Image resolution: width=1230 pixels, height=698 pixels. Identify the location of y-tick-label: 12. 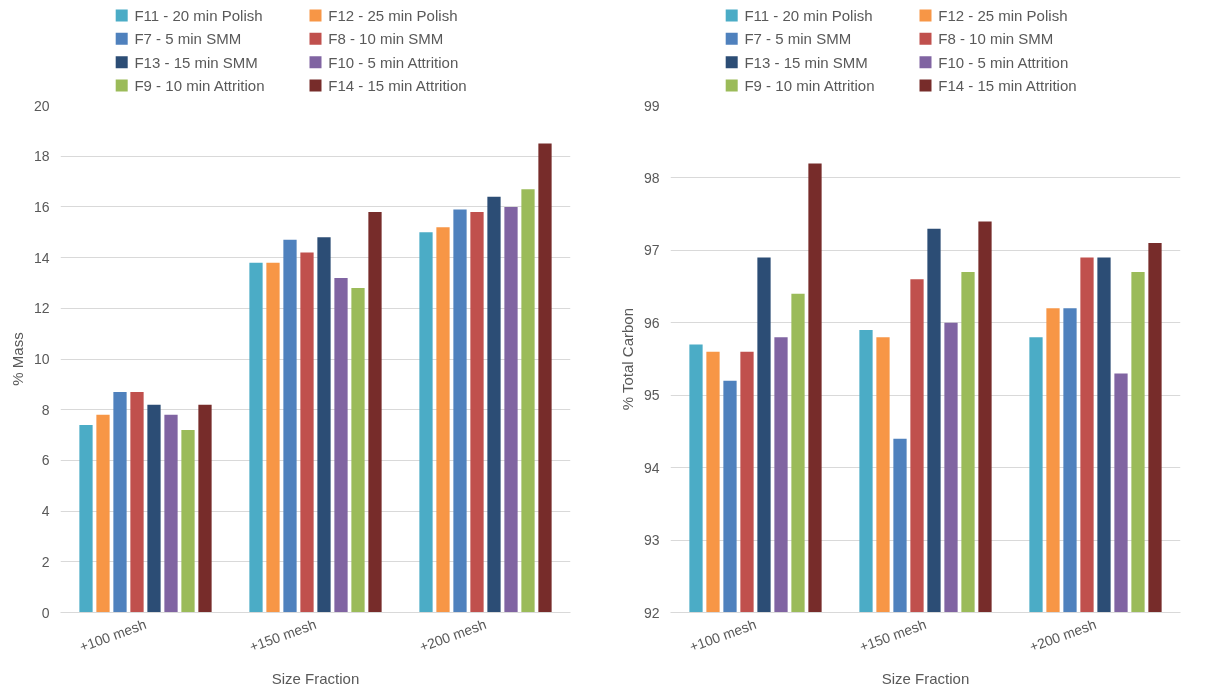
(41, 308).